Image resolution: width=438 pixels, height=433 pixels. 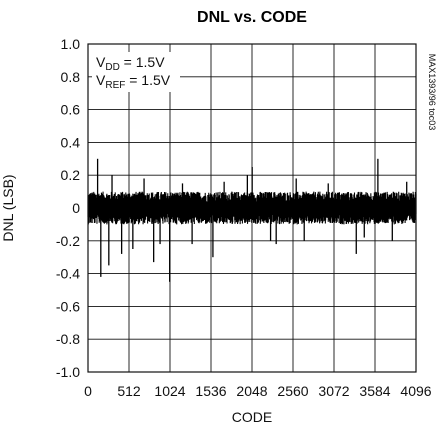 I want to click on x-axis-label: CODE, so click(x=252, y=417).